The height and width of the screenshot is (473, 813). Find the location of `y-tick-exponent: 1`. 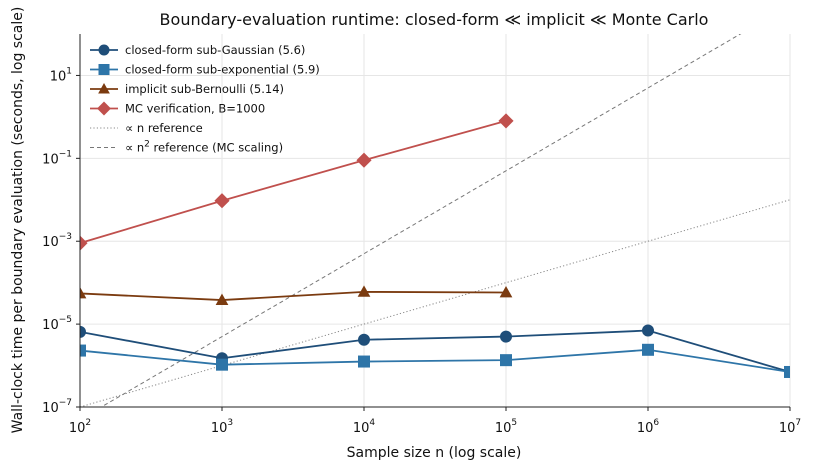

y-tick-exponent: 1 is located at coordinates (69, 71).